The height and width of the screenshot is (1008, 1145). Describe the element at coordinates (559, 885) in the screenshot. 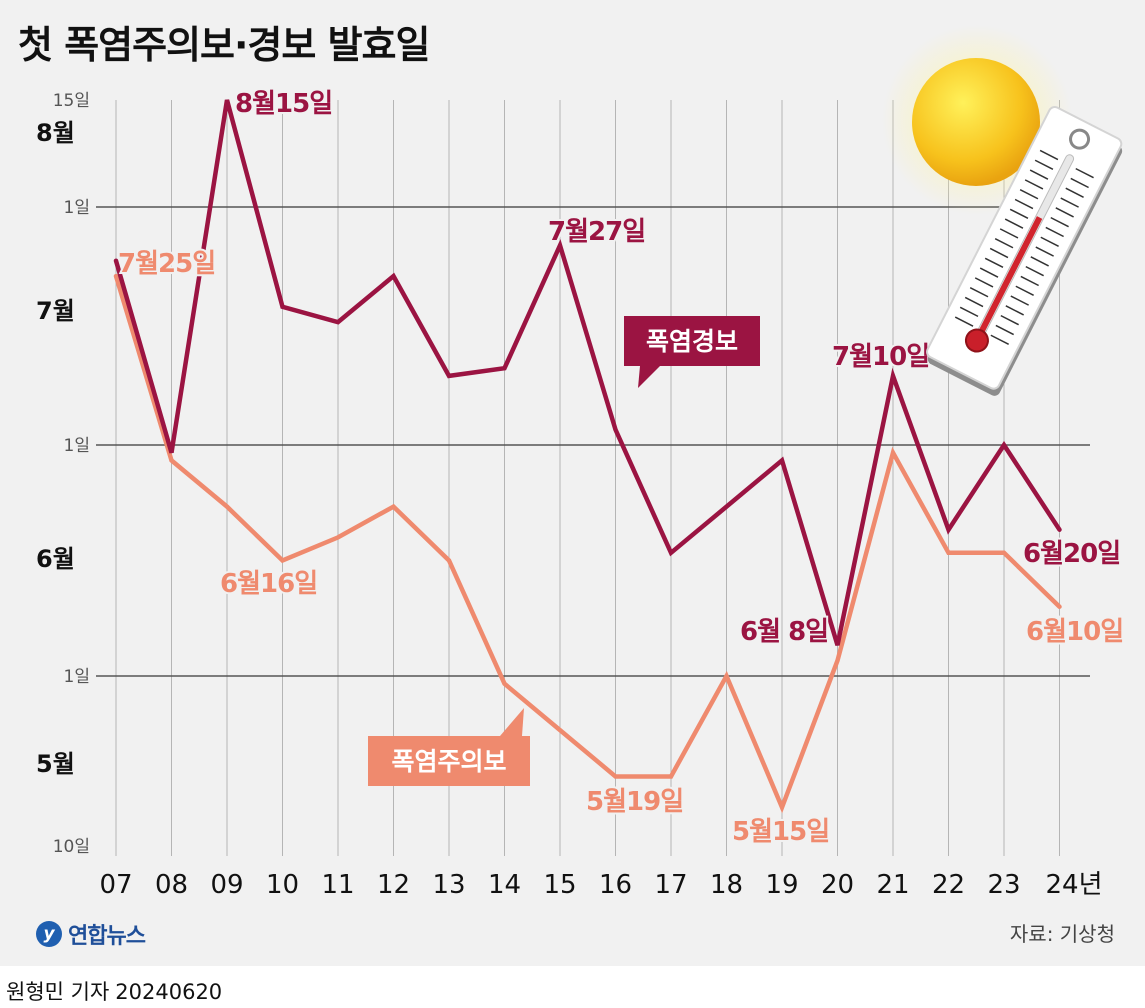

I see `x-tick-label: 15` at that location.